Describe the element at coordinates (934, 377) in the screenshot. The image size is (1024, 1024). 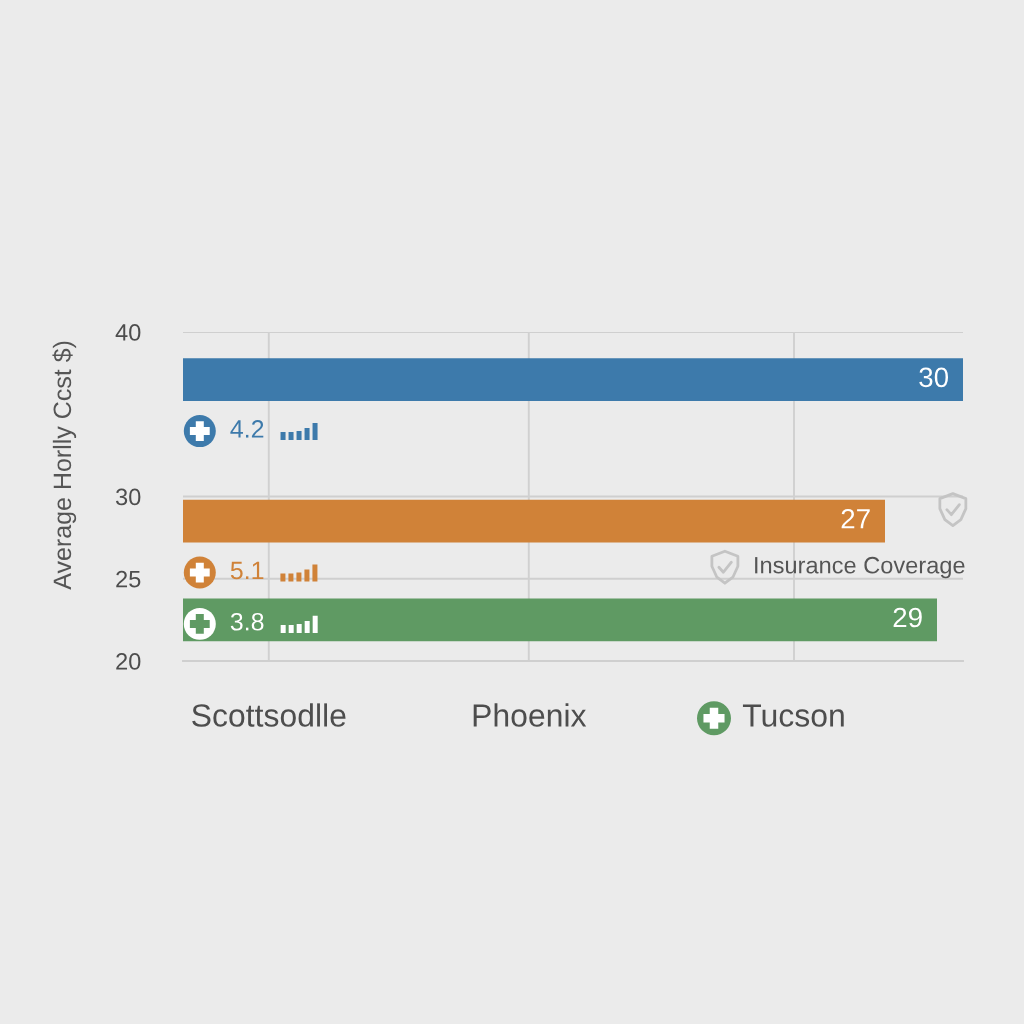
I see `data-label: 30` at that location.